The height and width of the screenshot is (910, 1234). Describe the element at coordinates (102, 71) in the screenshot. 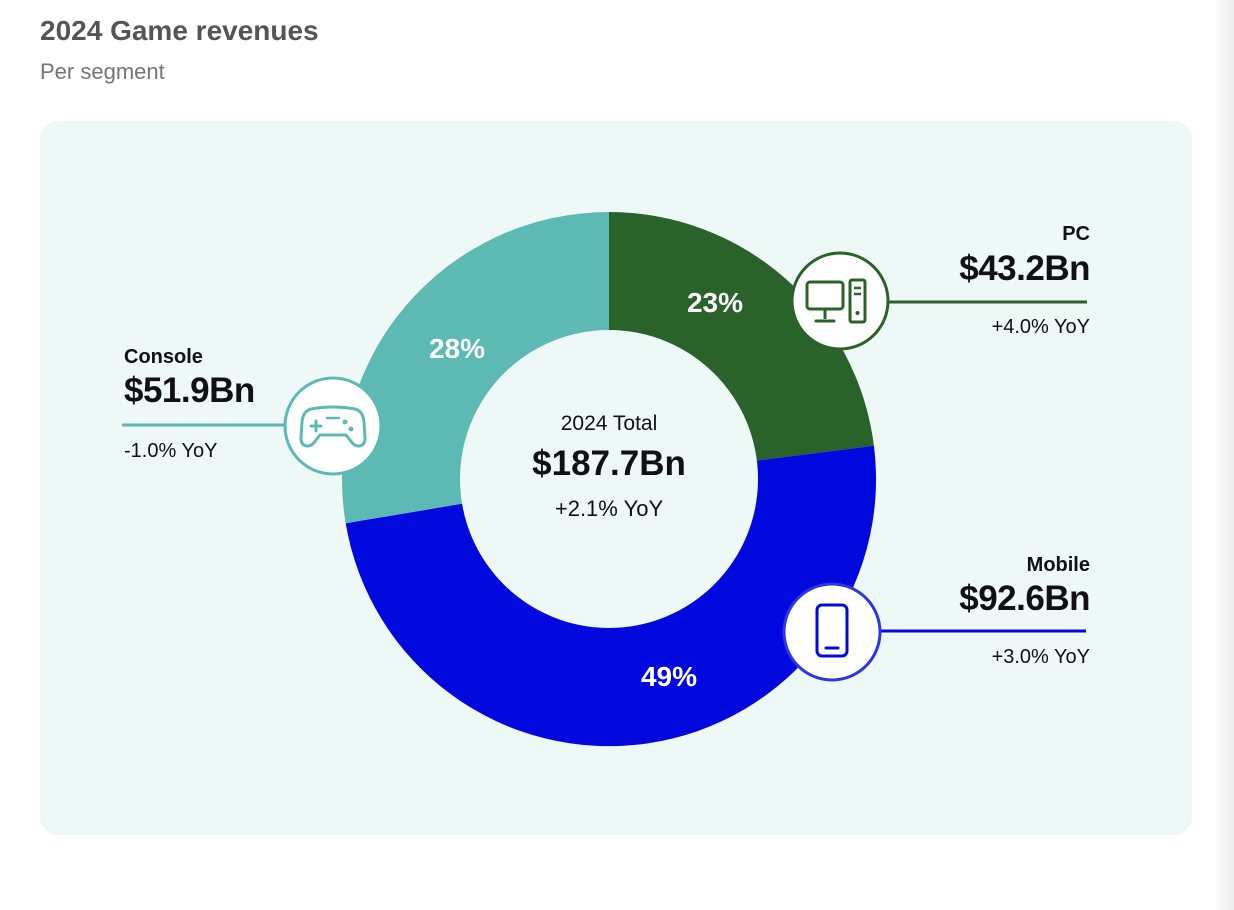

I see `chart-subtitle: Per segment` at that location.